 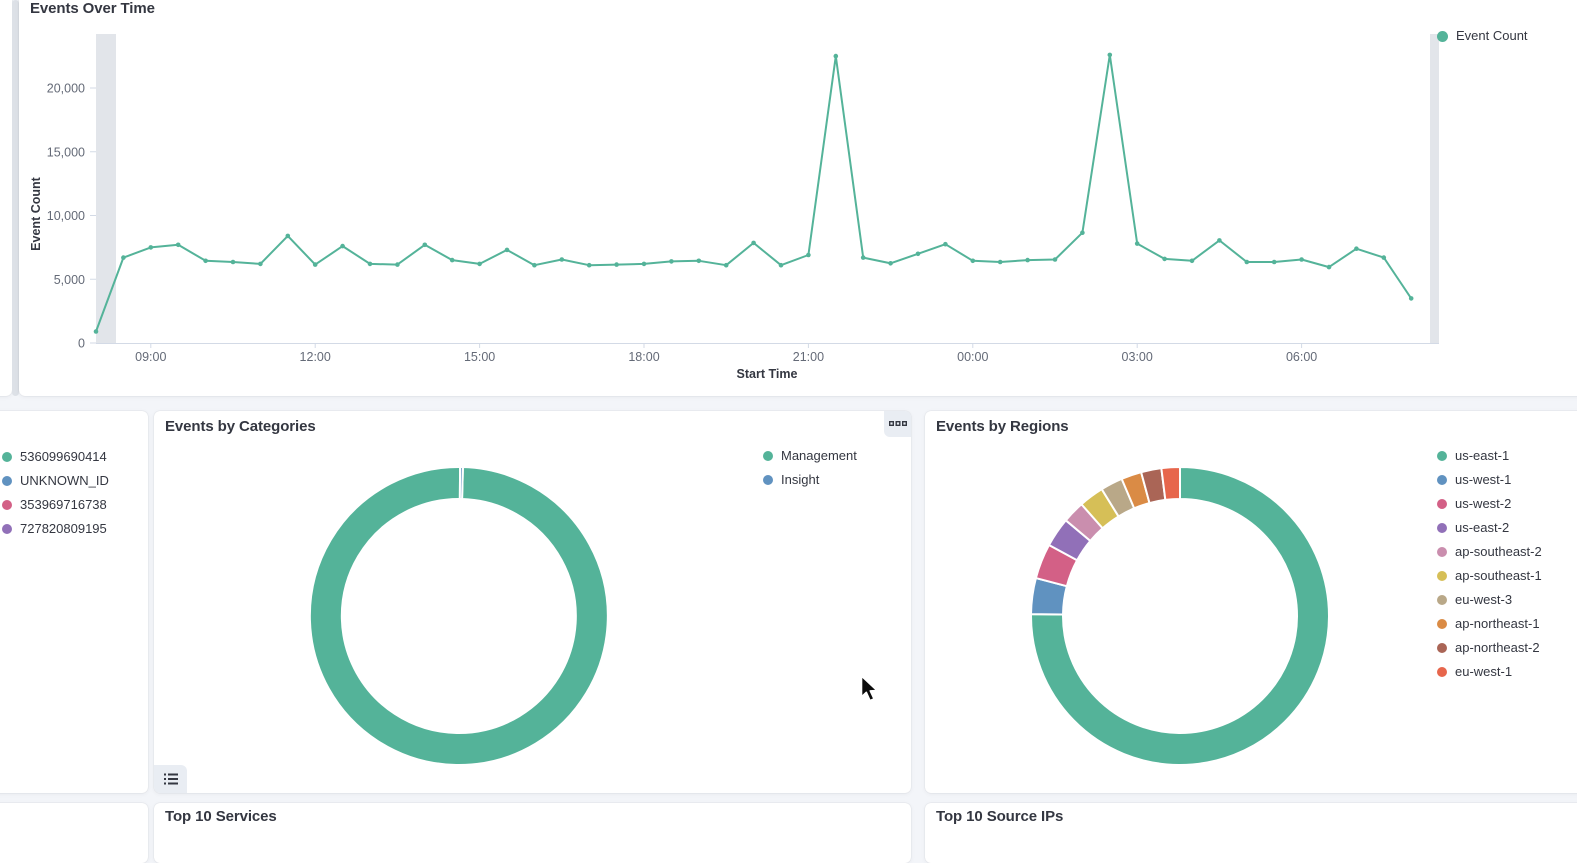 I want to click on y-tick-label: 20,000, so click(x=66, y=89).